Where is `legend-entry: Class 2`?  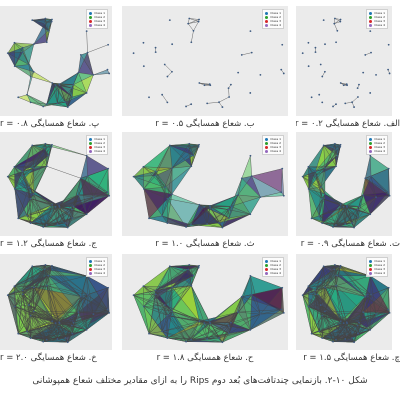
legend-entry: Class 2 is located at coordinates (273, 17).